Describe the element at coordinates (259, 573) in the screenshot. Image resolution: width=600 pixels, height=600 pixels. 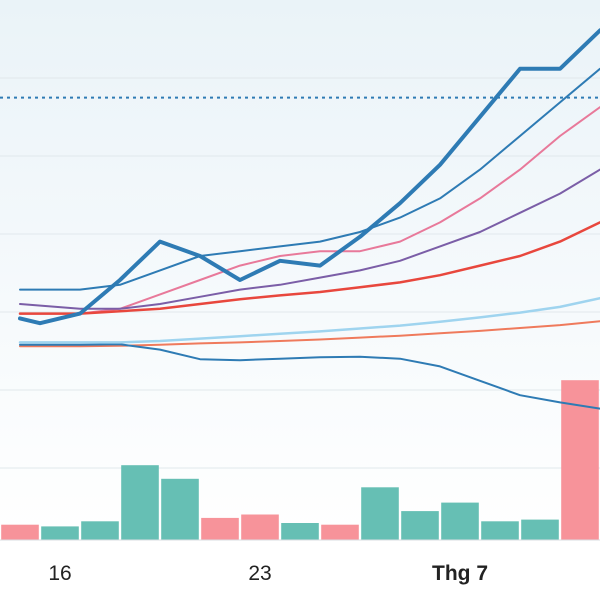
I see `x-tick-label: 23` at that location.